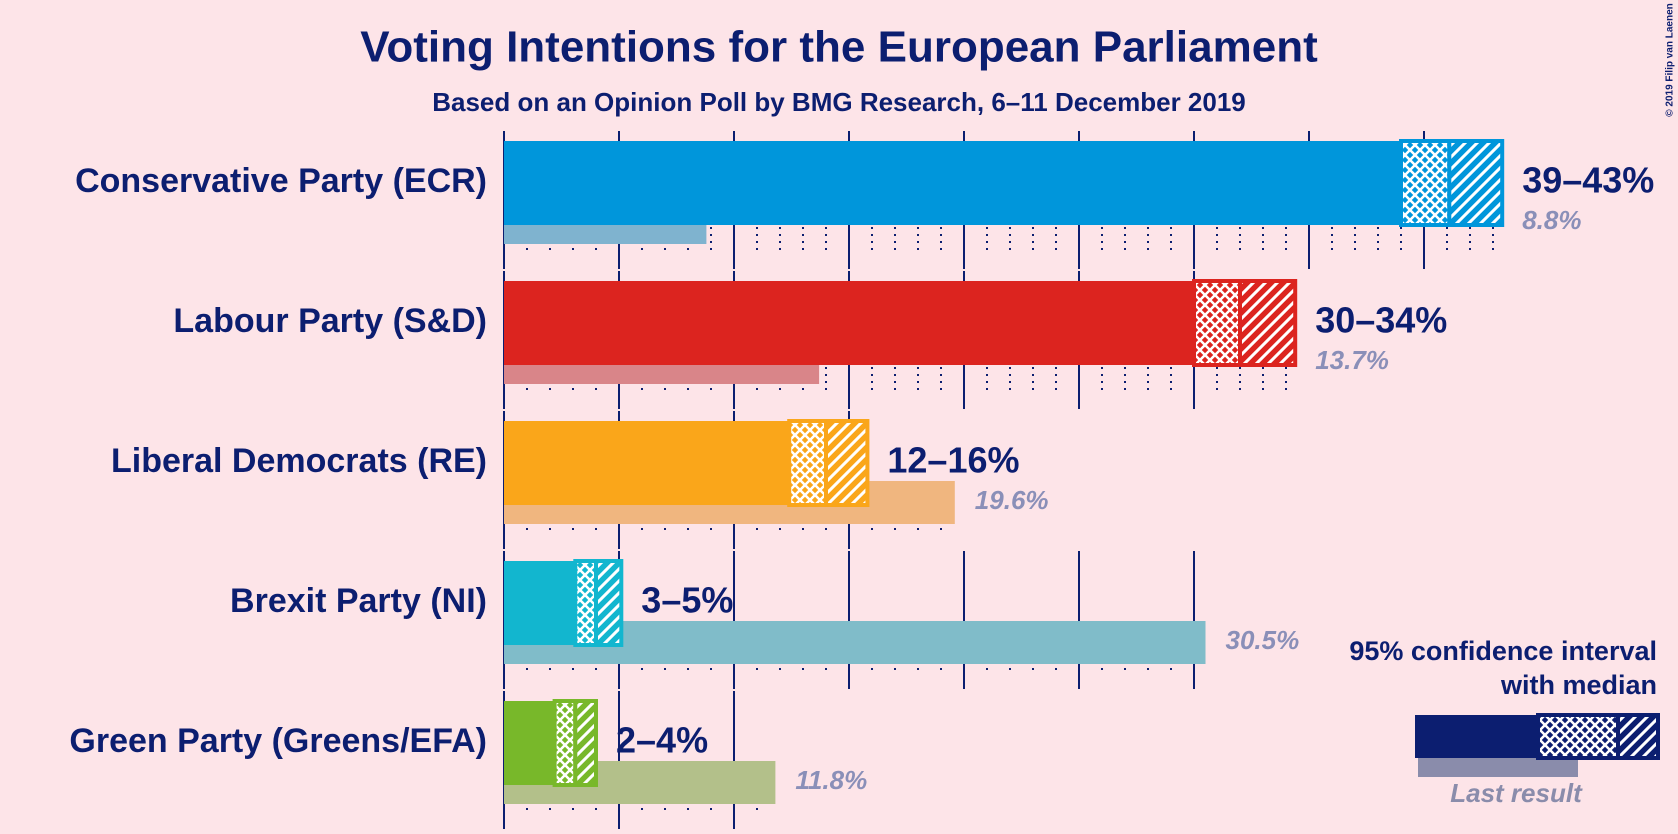  I want to click on last-result-label: 8.8%, so click(1551, 220).